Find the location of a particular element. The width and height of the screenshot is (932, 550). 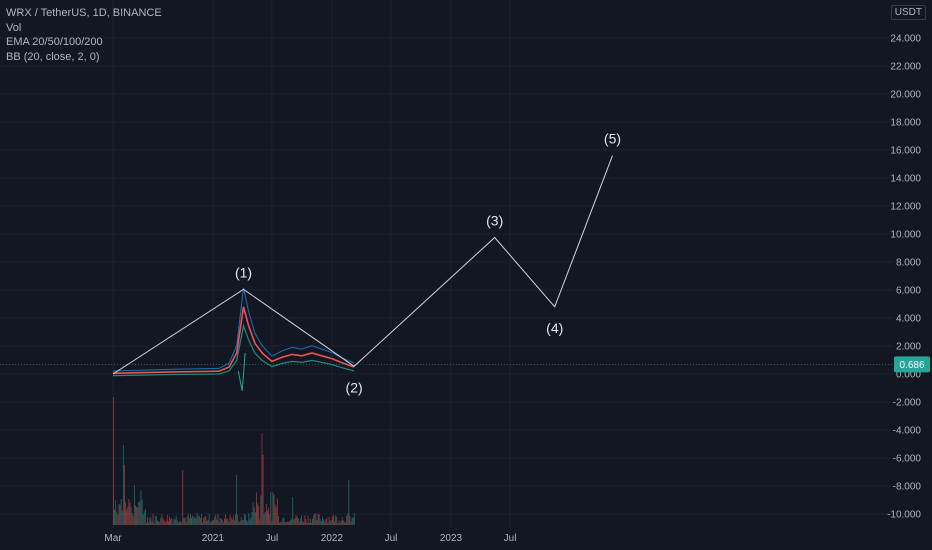

current-price-label: 0.686 is located at coordinates (911, 365).